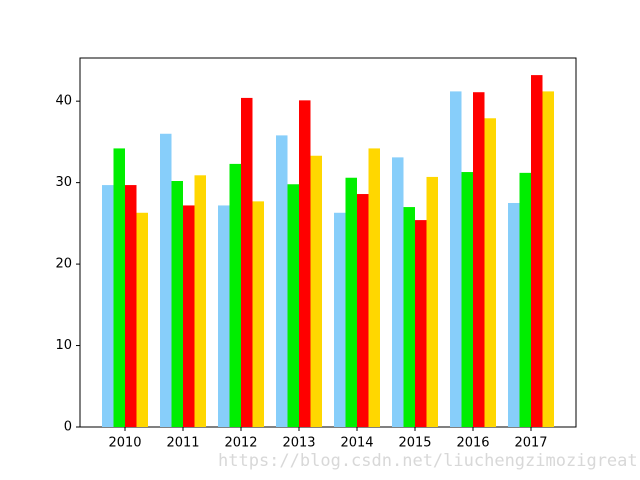  Describe the element at coordinates (63, 101) in the screenshot. I see `y-tick-label: 40` at that location.